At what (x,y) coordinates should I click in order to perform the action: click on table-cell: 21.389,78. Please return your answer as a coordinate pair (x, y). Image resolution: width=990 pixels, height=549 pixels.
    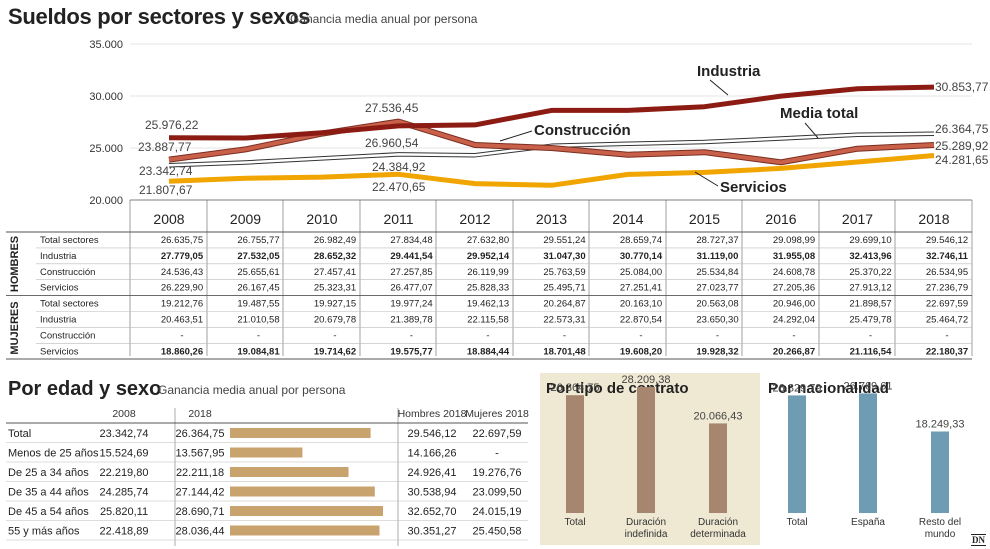
    Looking at the image, I should click on (411, 320).